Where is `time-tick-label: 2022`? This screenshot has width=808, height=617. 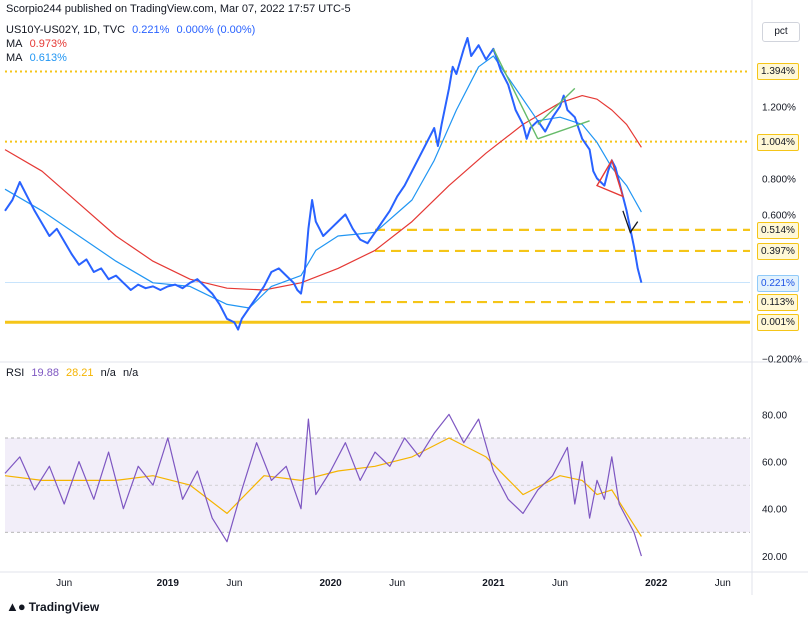 time-tick-label: 2022 is located at coordinates (656, 583).